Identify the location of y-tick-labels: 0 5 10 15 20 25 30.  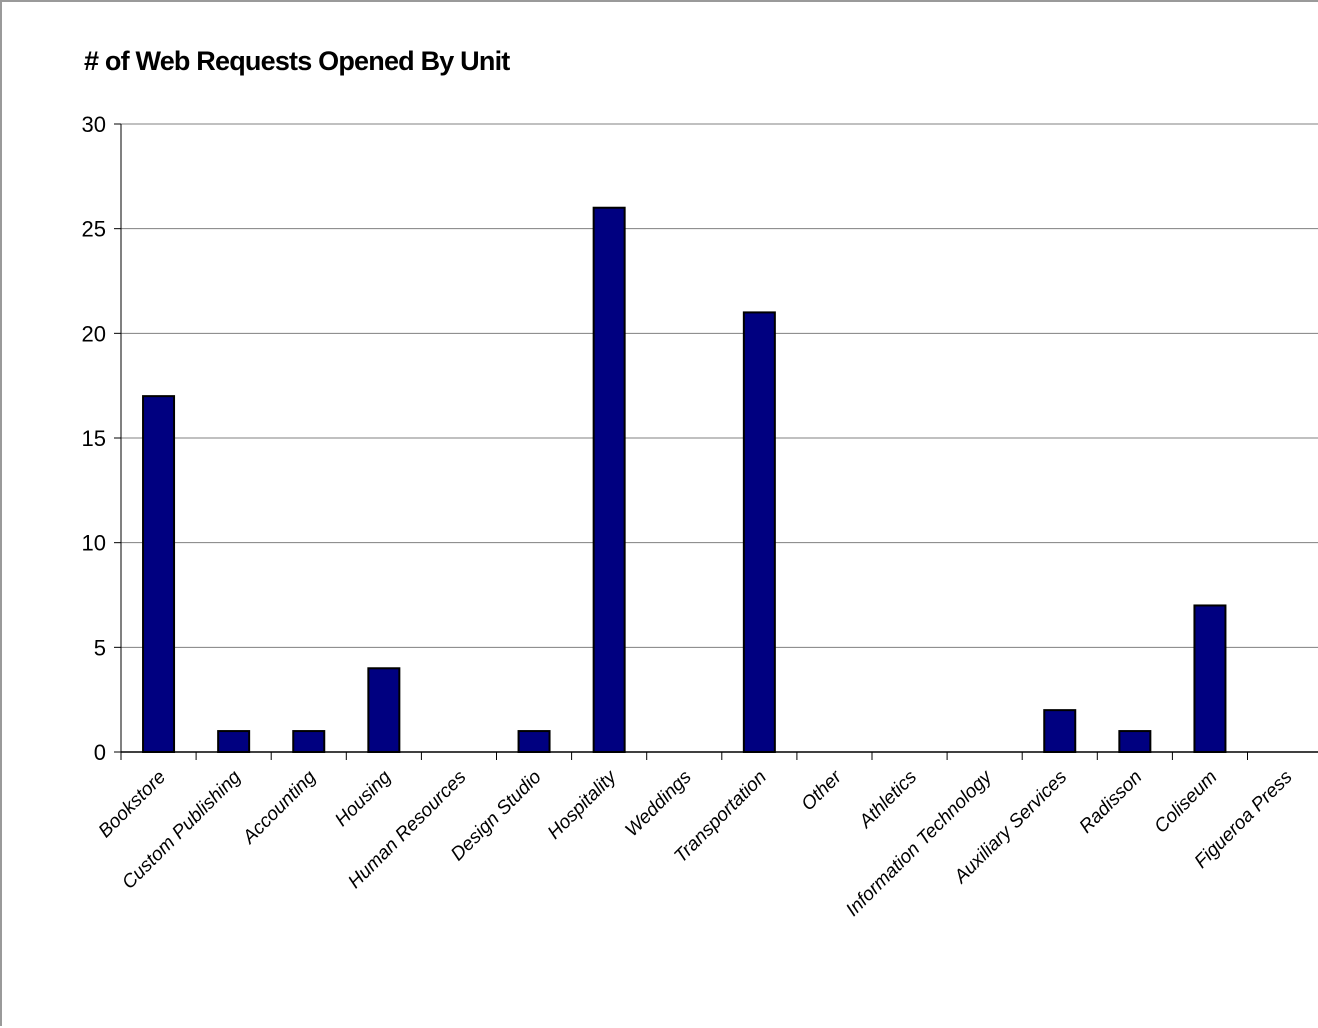
(94, 438).